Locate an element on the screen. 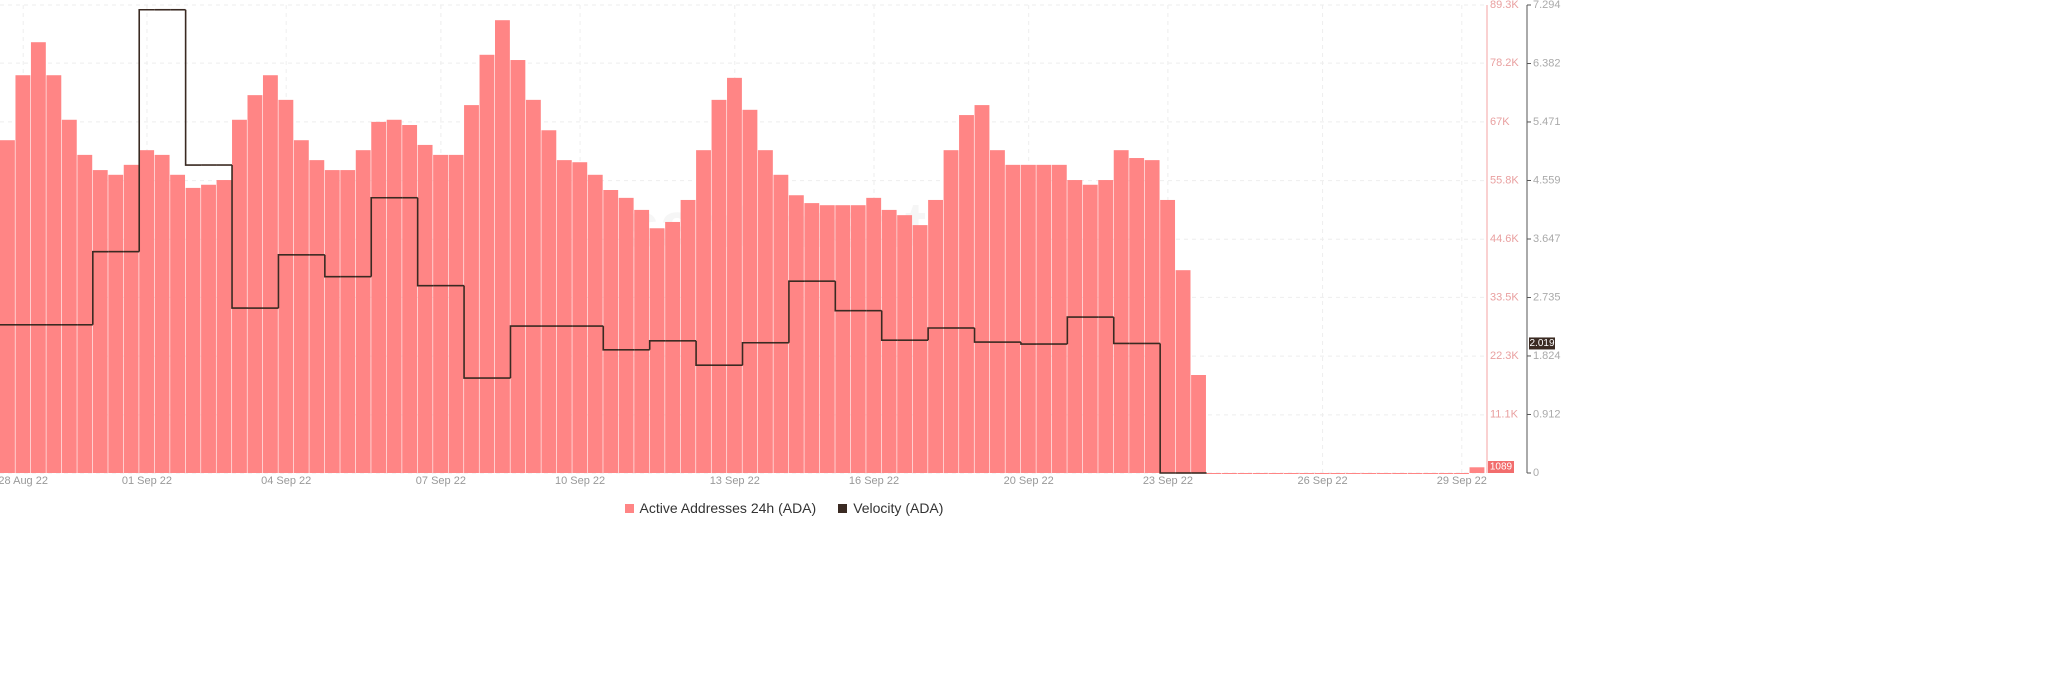 The image size is (2048, 693). y2-tick-label: 7.294 is located at coordinates (1547, 5).